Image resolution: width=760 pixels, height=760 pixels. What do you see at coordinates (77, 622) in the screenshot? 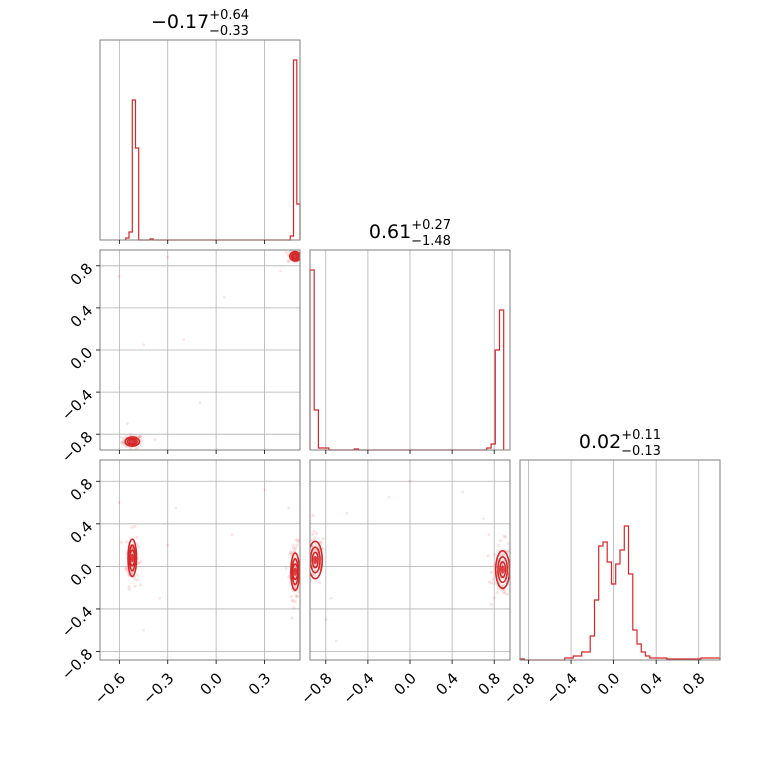
I see `y-tick-label: −0.4` at bounding box center [77, 622].